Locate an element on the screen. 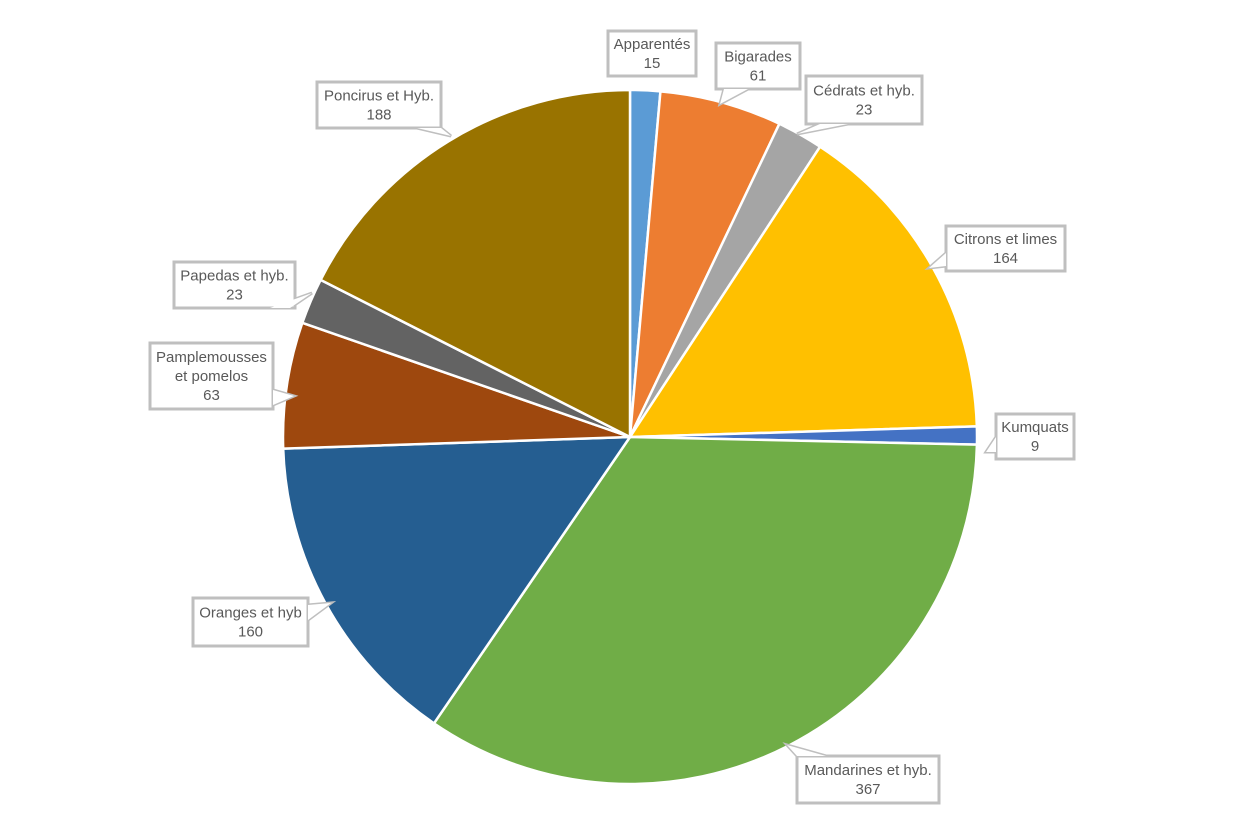  data-label-category: Papedas et hyb. is located at coordinates (234, 276).